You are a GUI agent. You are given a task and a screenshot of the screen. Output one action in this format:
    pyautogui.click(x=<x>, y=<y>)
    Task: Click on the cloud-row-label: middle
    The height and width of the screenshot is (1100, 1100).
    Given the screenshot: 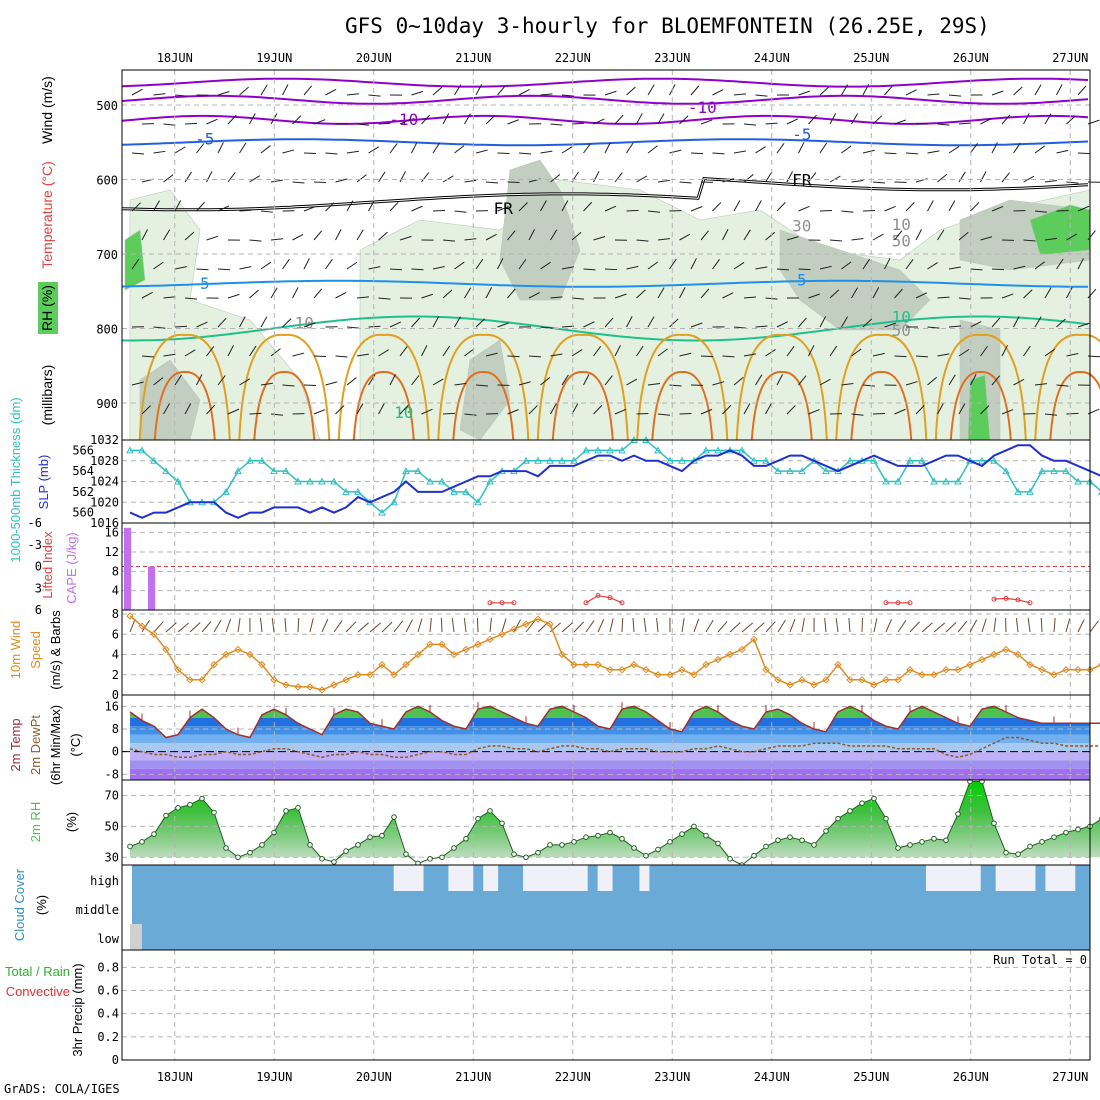 What is the action you would take?
    pyautogui.click(x=97, y=910)
    